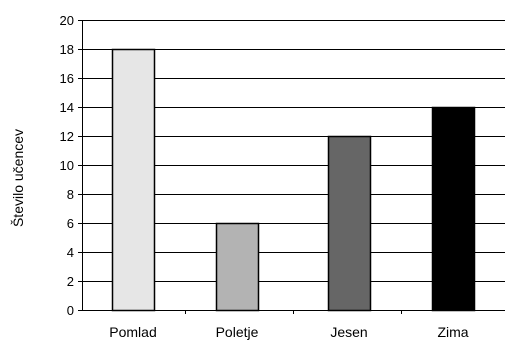 The image size is (505, 343). Describe the element at coordinates (67, 107) in the screenshot. I see `y-tick-label: 14` at that location.